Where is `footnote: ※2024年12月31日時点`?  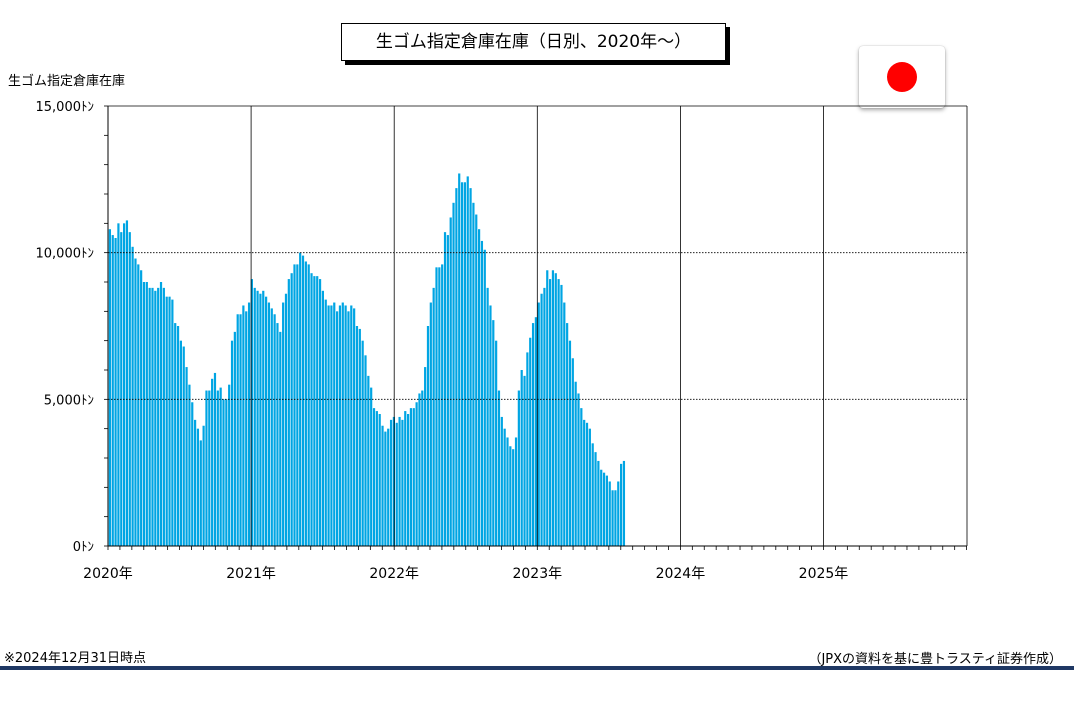
footnote: ※2024年12月31日時点 is located at coordinates (75, 658).